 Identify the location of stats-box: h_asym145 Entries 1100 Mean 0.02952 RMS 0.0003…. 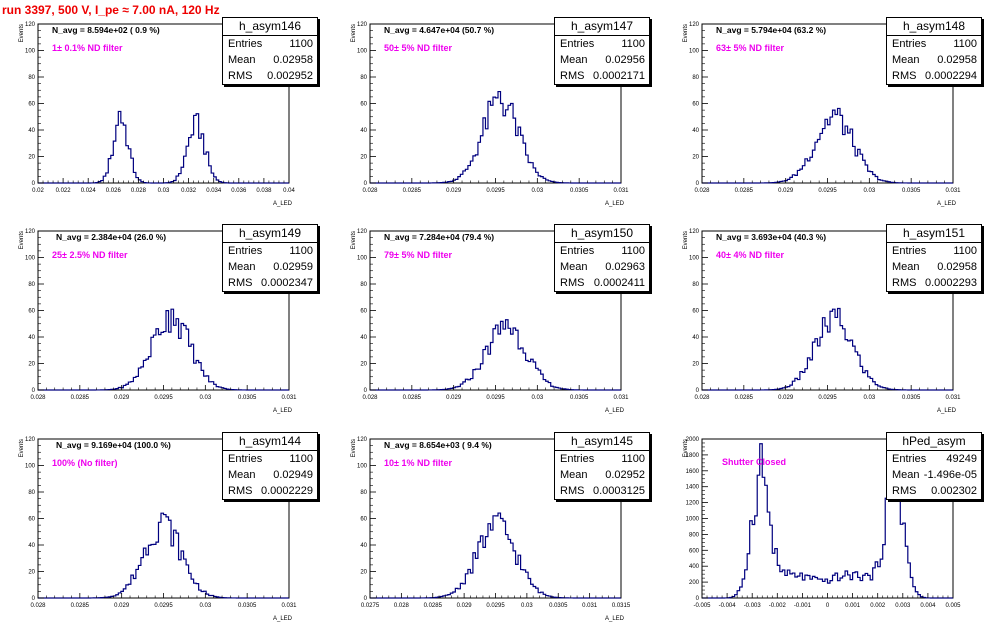
(602, 466).